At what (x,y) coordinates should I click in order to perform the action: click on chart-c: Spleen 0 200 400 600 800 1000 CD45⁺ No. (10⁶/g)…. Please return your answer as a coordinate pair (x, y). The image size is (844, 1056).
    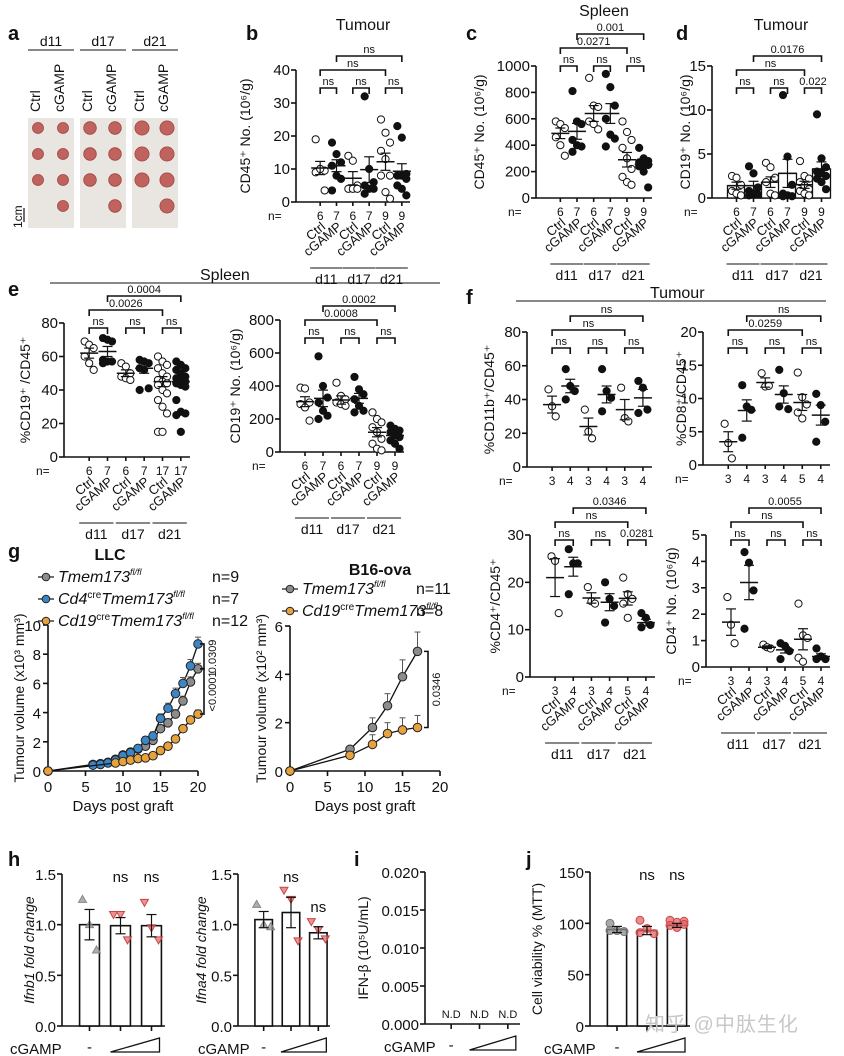
    Looking at the image, I should click on (562, 143).